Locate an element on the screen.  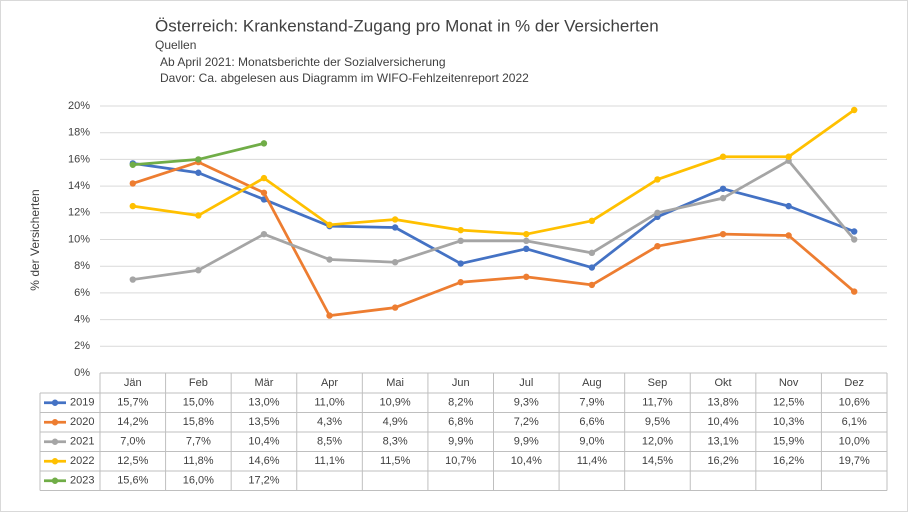
x-tick-label: Aug is located at coordinates (592, 383).